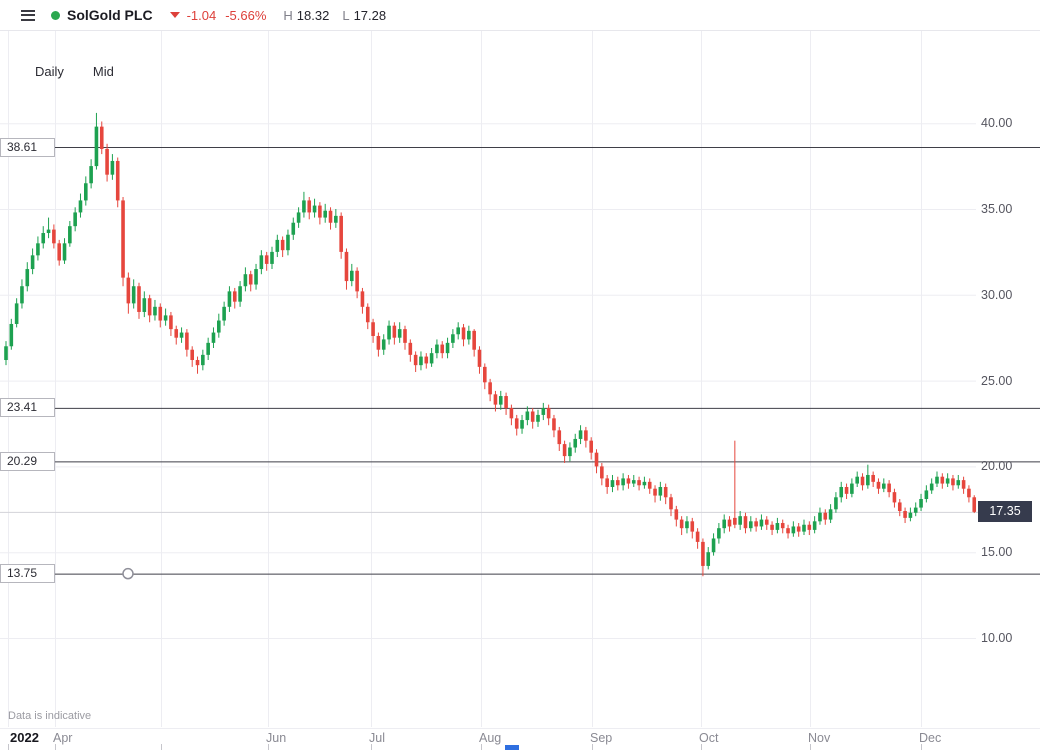 Image resolution: width=1040 pixels, height=752 pixels. What do you see at coordinates (27, 147) in the screenshot?
I see `level-price-label: 38.61` at bounding box center [27, 147].